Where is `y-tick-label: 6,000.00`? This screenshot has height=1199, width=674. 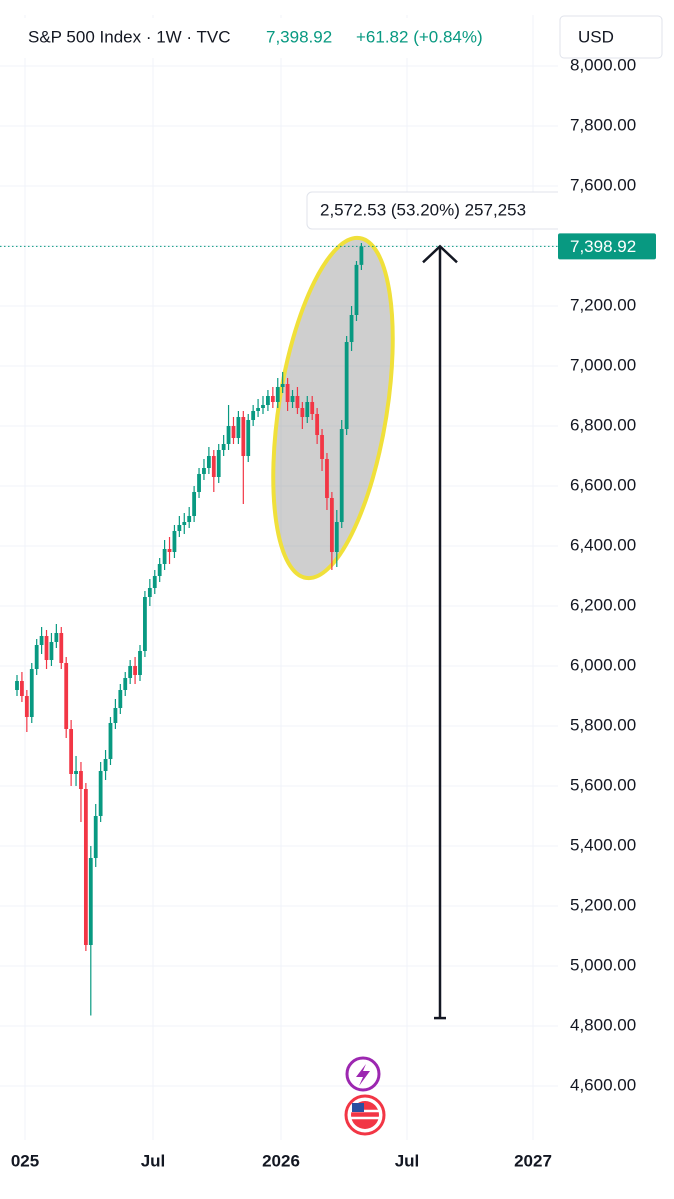
y-tick-label: 6,000.00 is located at coordinates (603, 664).